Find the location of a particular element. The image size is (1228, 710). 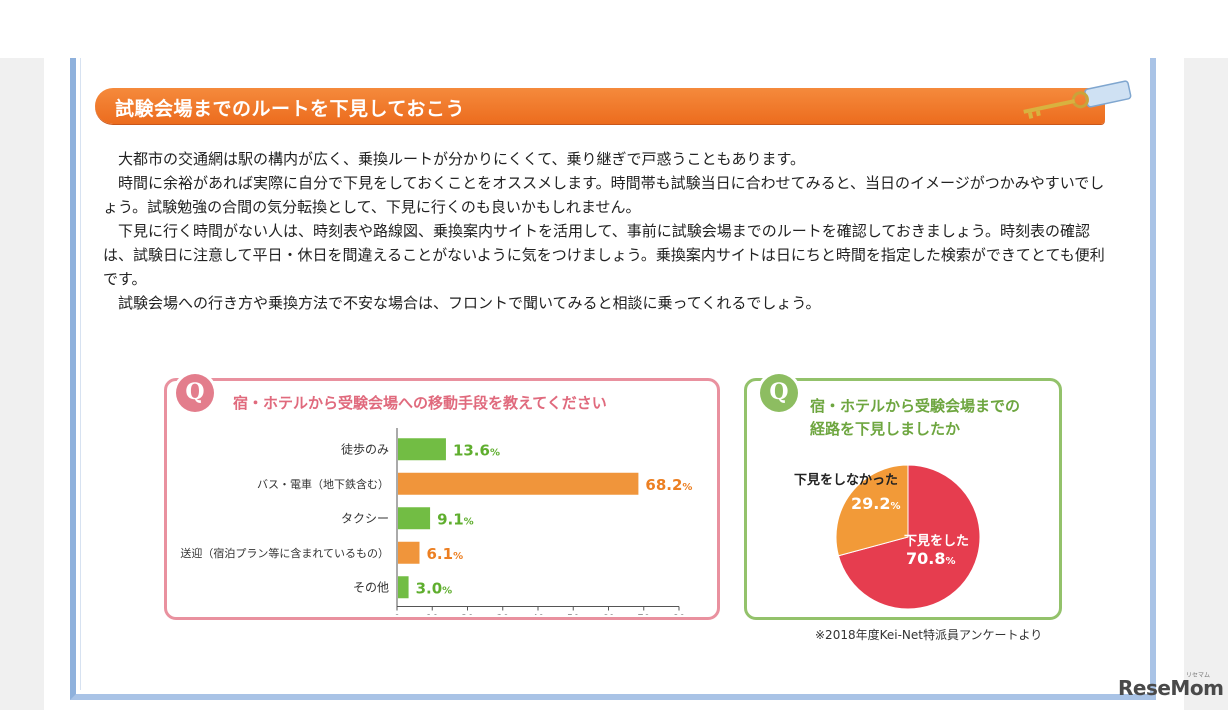

q-badge-transport: Q is located at coordinates (195, 393).